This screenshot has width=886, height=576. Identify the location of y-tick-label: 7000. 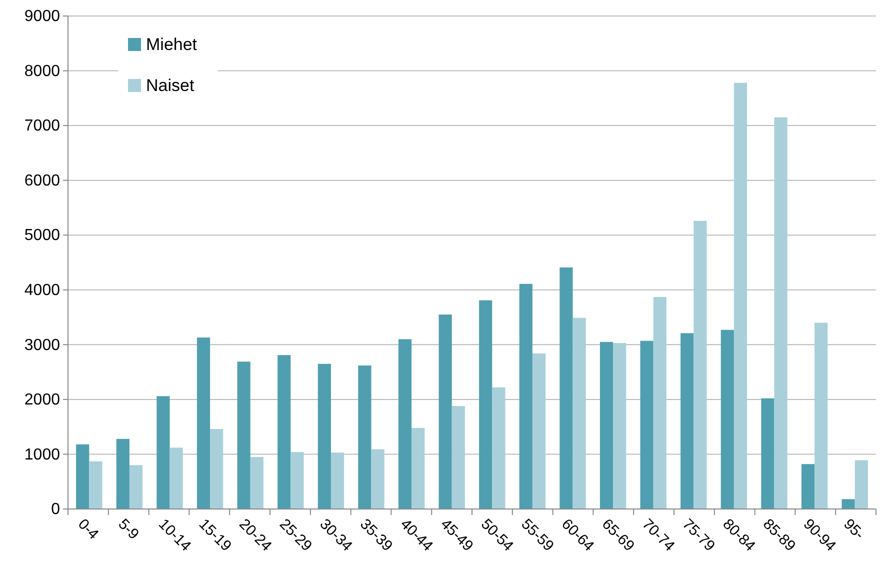
(42, 126).